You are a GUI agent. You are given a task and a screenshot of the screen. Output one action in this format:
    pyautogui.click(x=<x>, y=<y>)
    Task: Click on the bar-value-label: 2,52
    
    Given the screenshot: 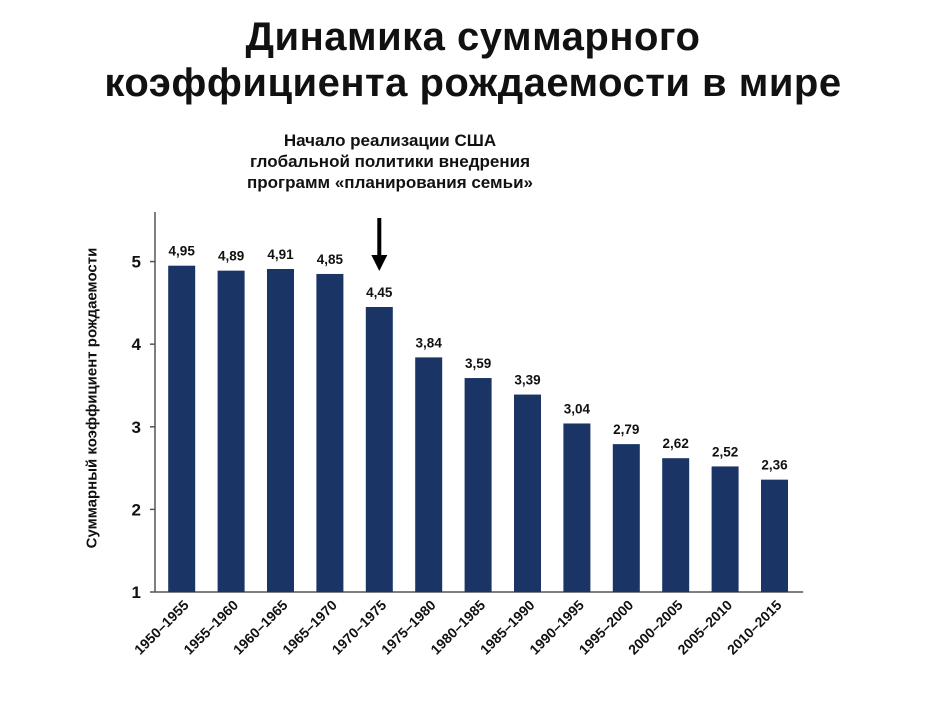 What is the action you would take?
    pyautogui.click(x=725, y=451)
    